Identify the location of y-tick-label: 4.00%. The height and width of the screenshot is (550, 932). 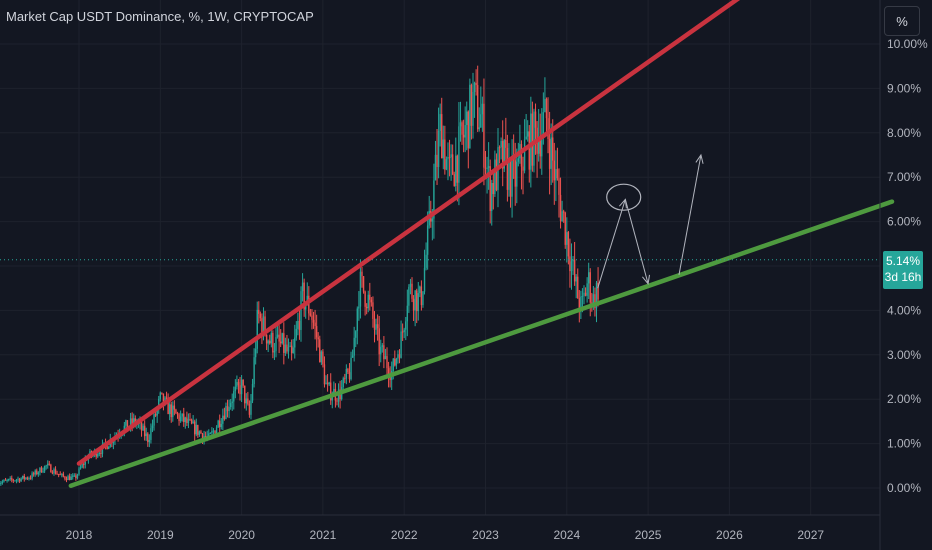
(904, 310).